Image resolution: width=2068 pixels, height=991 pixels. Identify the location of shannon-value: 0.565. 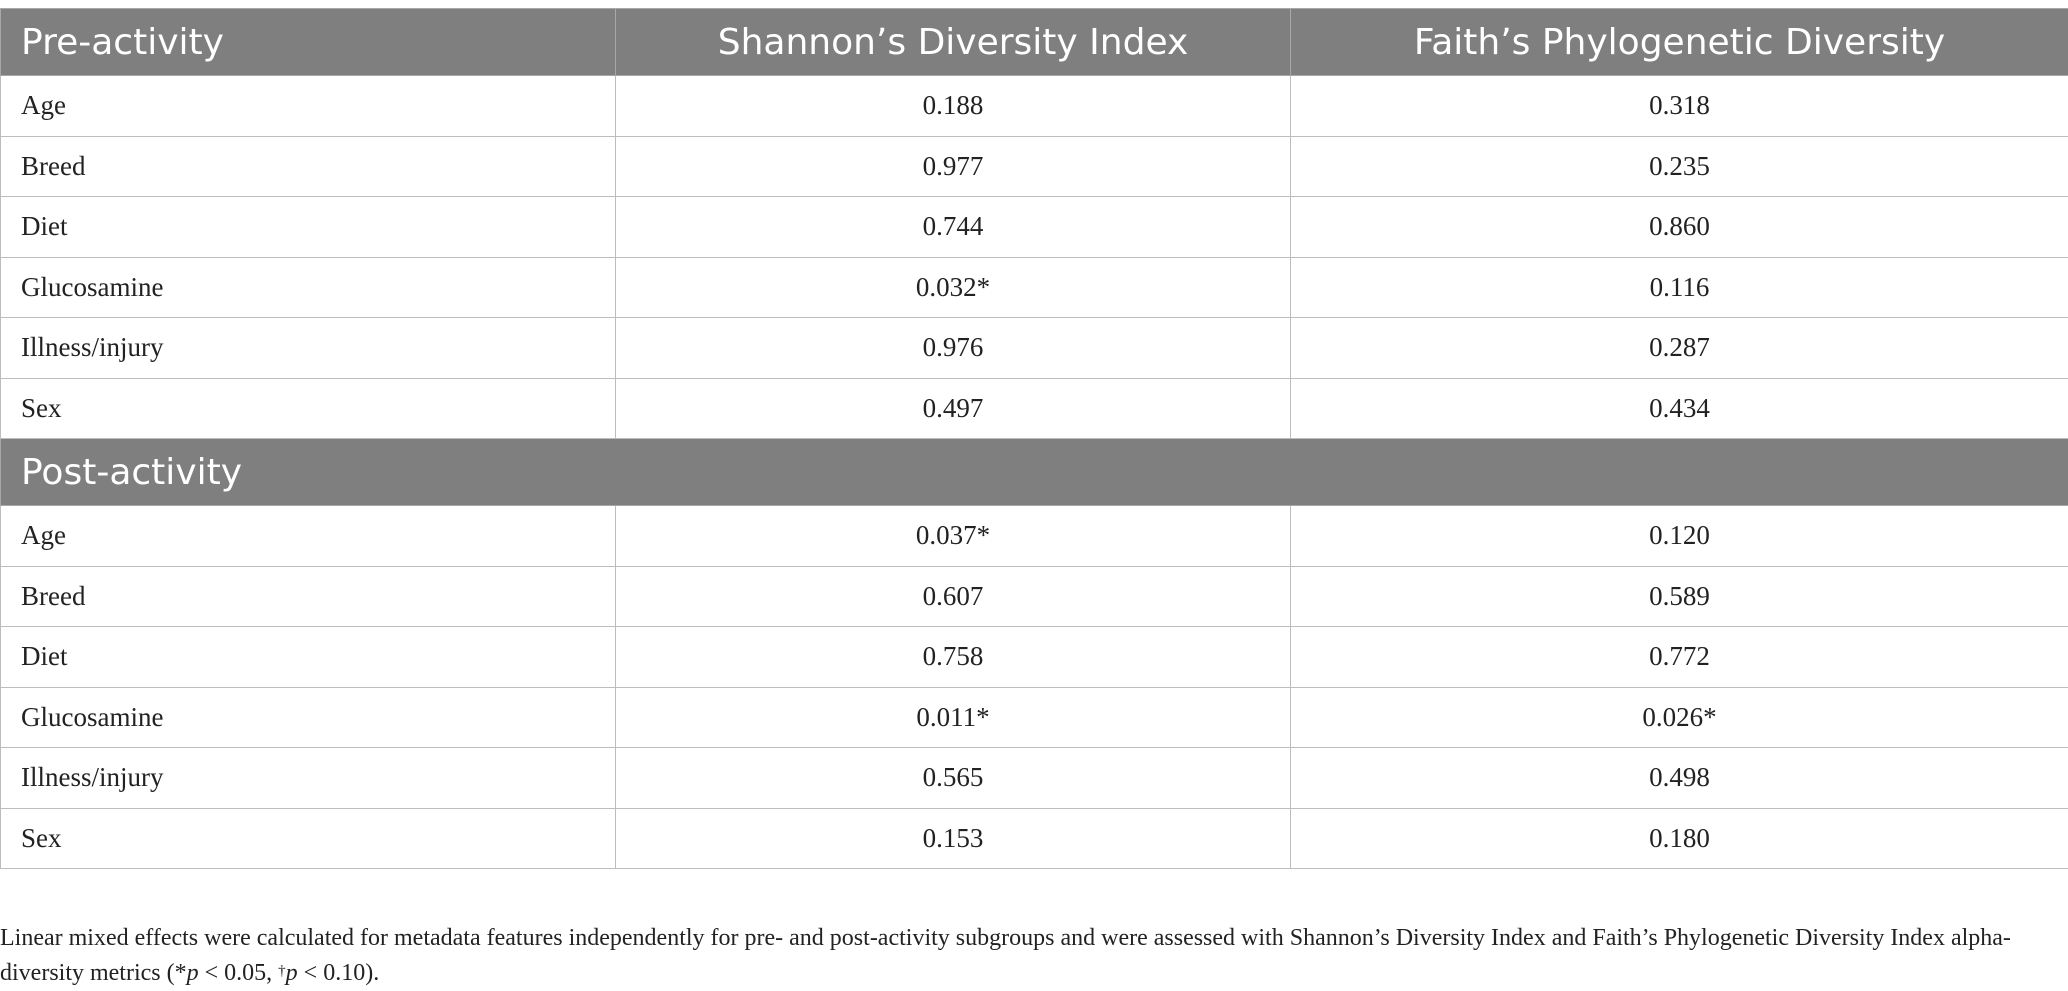
(953, 778).